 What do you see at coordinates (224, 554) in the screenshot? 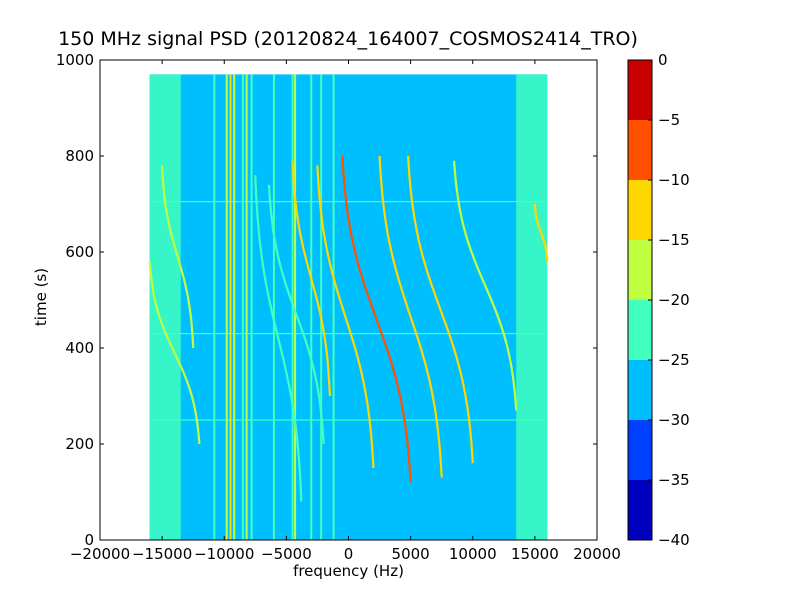
I see `x-tick-label: −10000` at bounding box center [224, 554].